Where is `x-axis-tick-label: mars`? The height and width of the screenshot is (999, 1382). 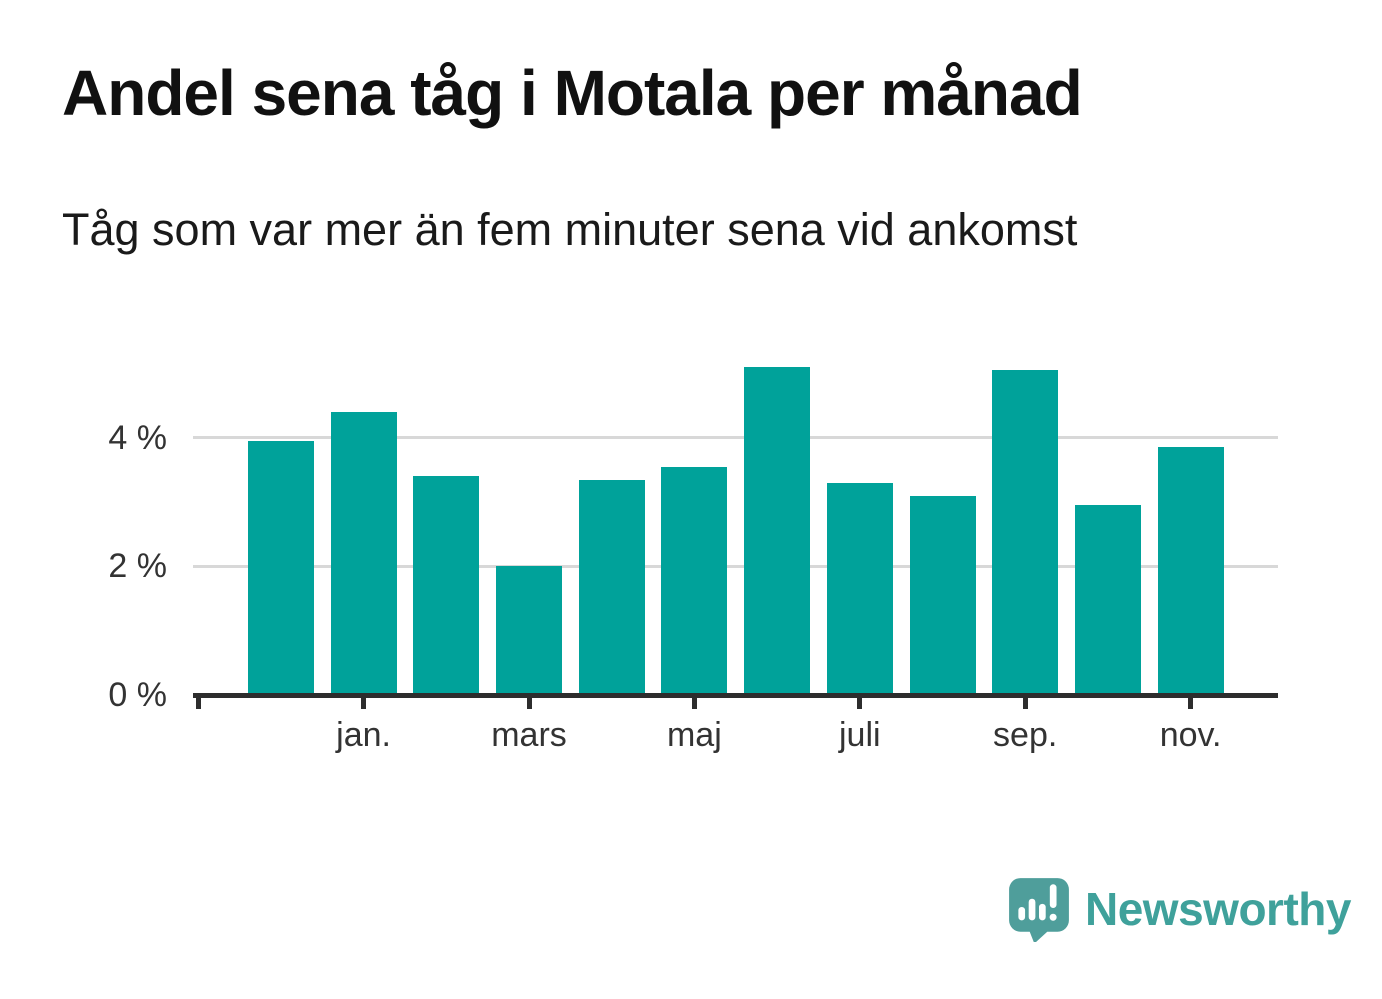
x-axis-tick-label: mars is located at coordinates (529, 735).